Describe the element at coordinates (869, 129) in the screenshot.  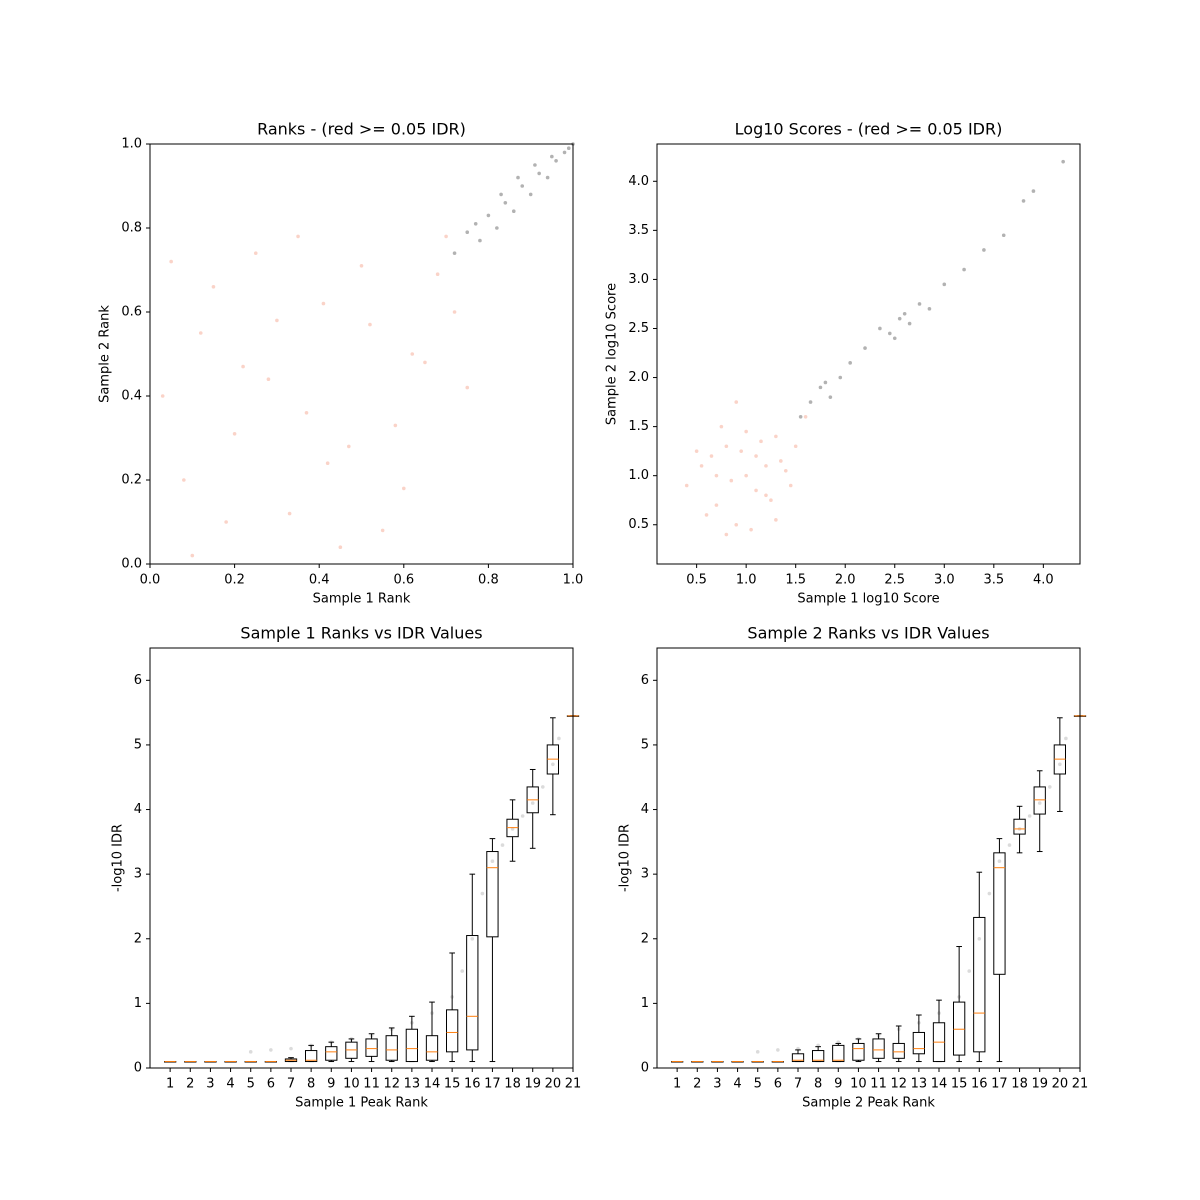
I see `chart-title: Log10 Scores - (red >= 0.05 IDR)` at that location.